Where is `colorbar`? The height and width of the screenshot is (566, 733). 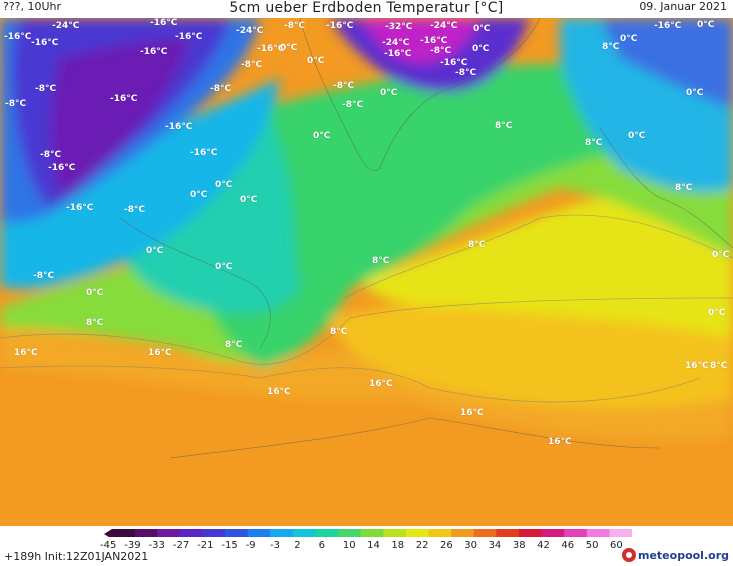 colorbar is located at coordinates (368, 533).